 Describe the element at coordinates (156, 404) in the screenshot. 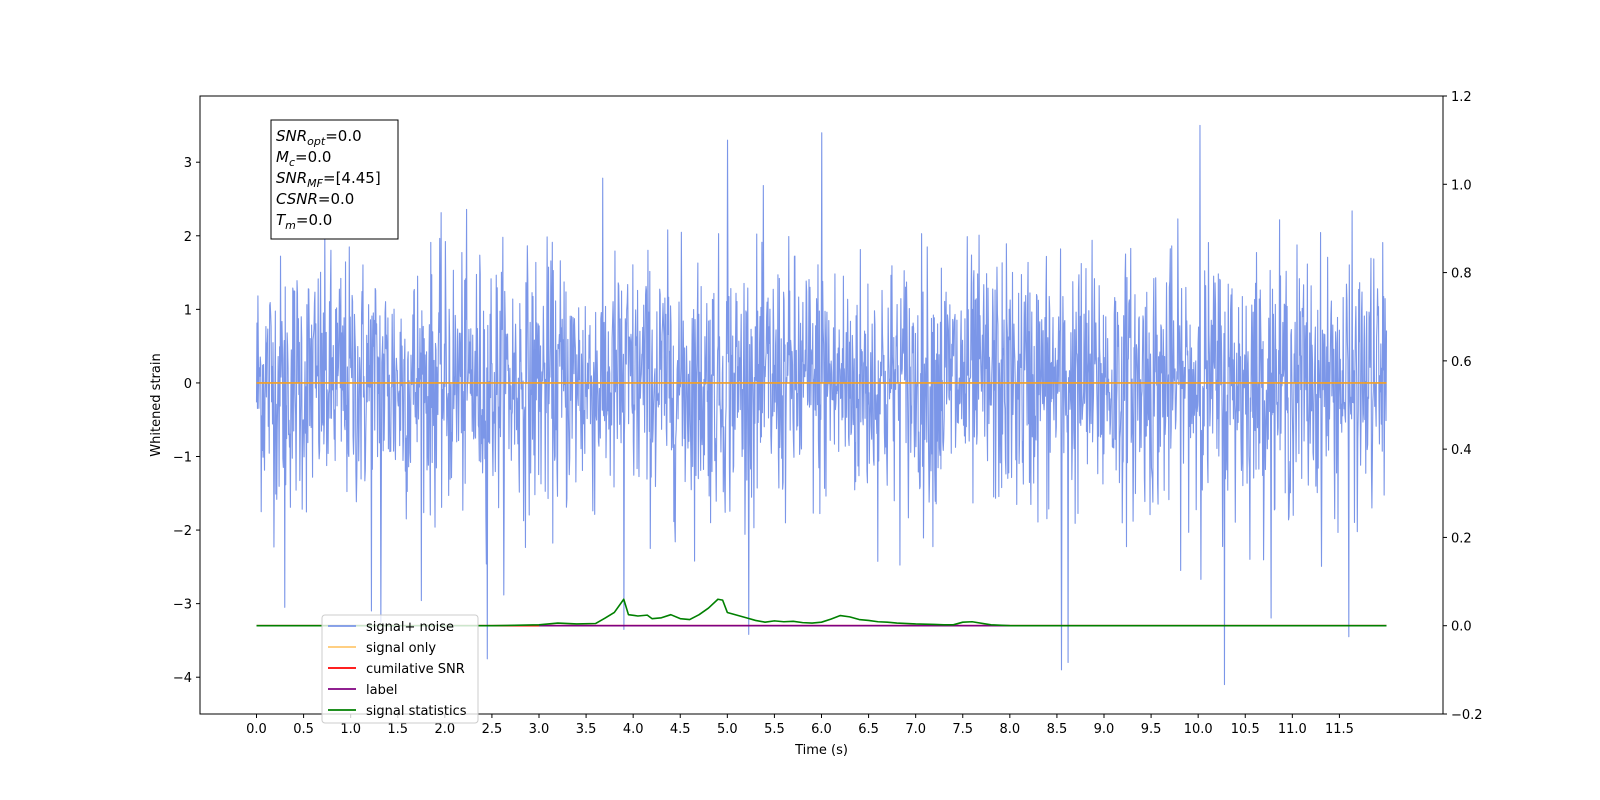

I see `y-axis-label: Whitened strain` at that location.